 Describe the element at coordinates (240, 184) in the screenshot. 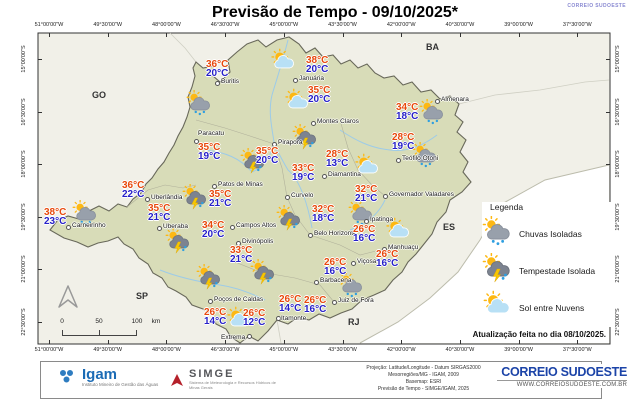

I see `city-name: Patos de Minas` at that location.